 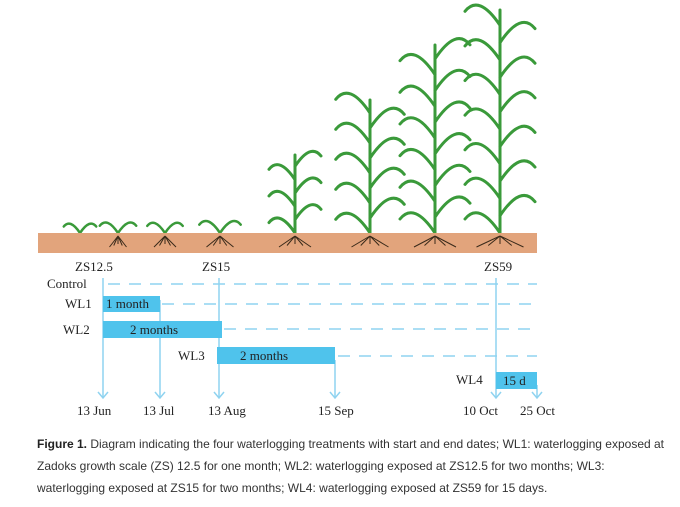 I want to click on row-label-control: Control, so click(x=67, y=283).